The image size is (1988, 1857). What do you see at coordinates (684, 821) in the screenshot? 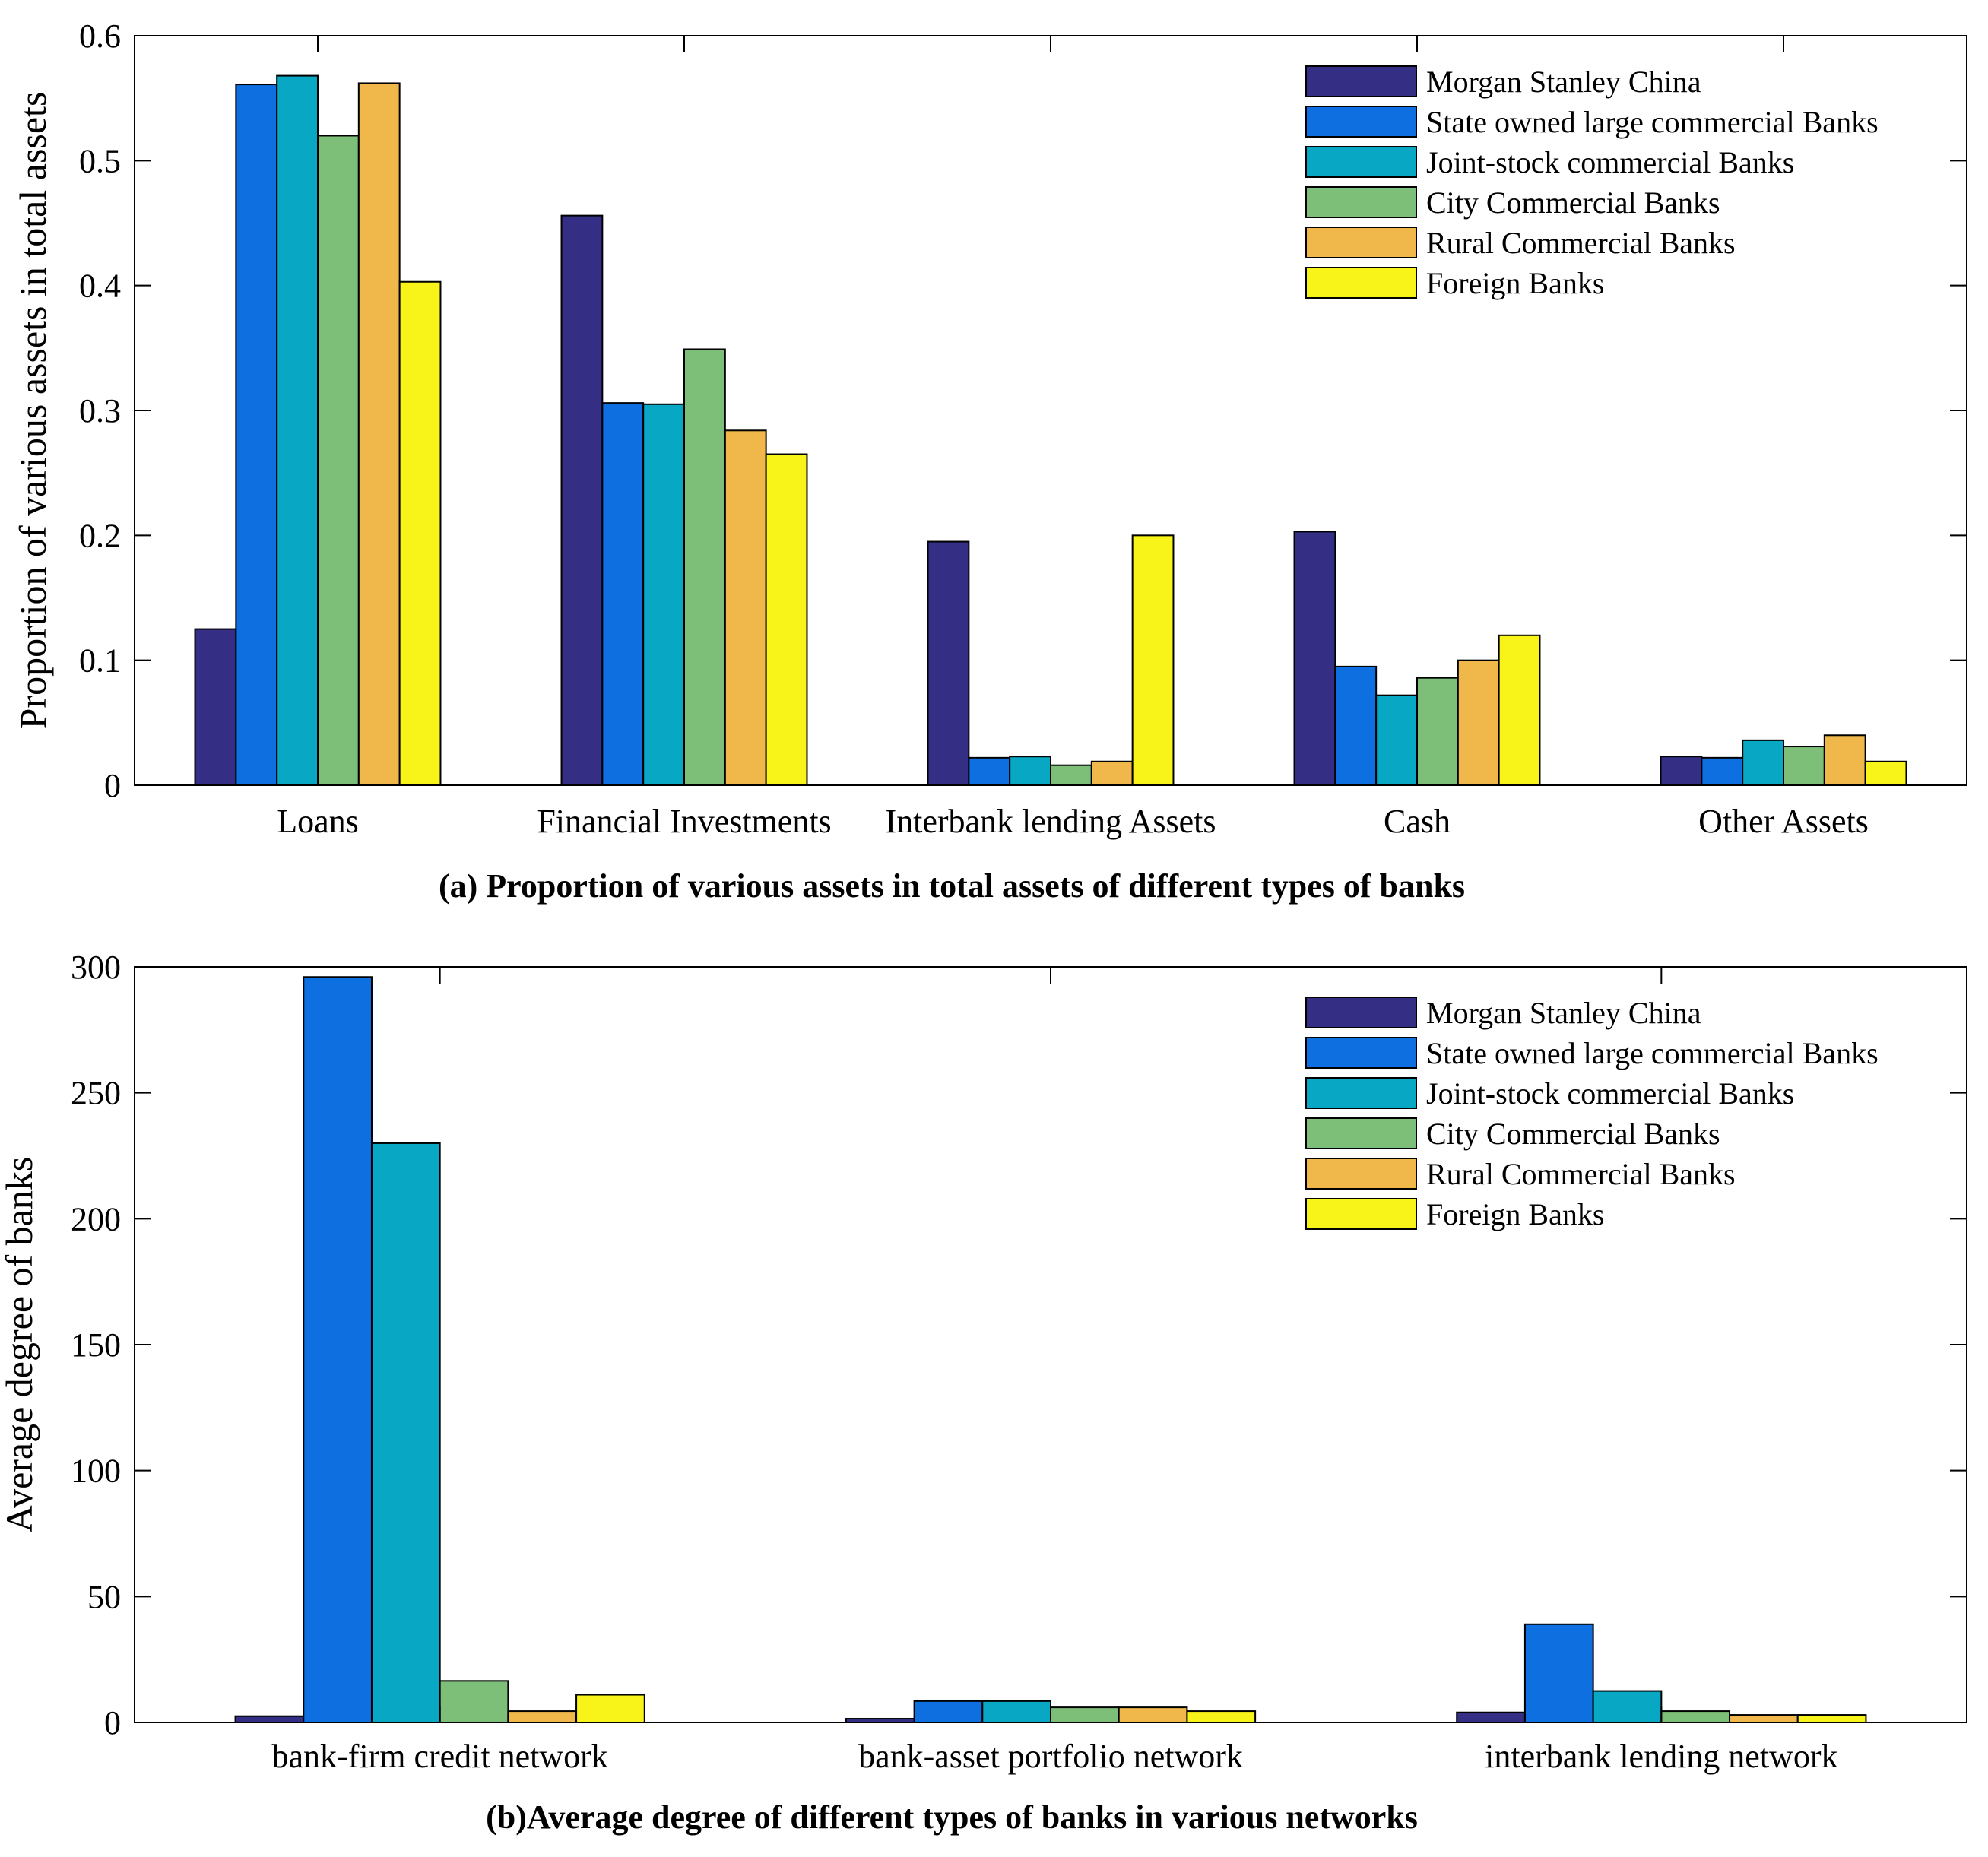
I see `x-category-label: Financial Investments` at bounding box center [684, 821].